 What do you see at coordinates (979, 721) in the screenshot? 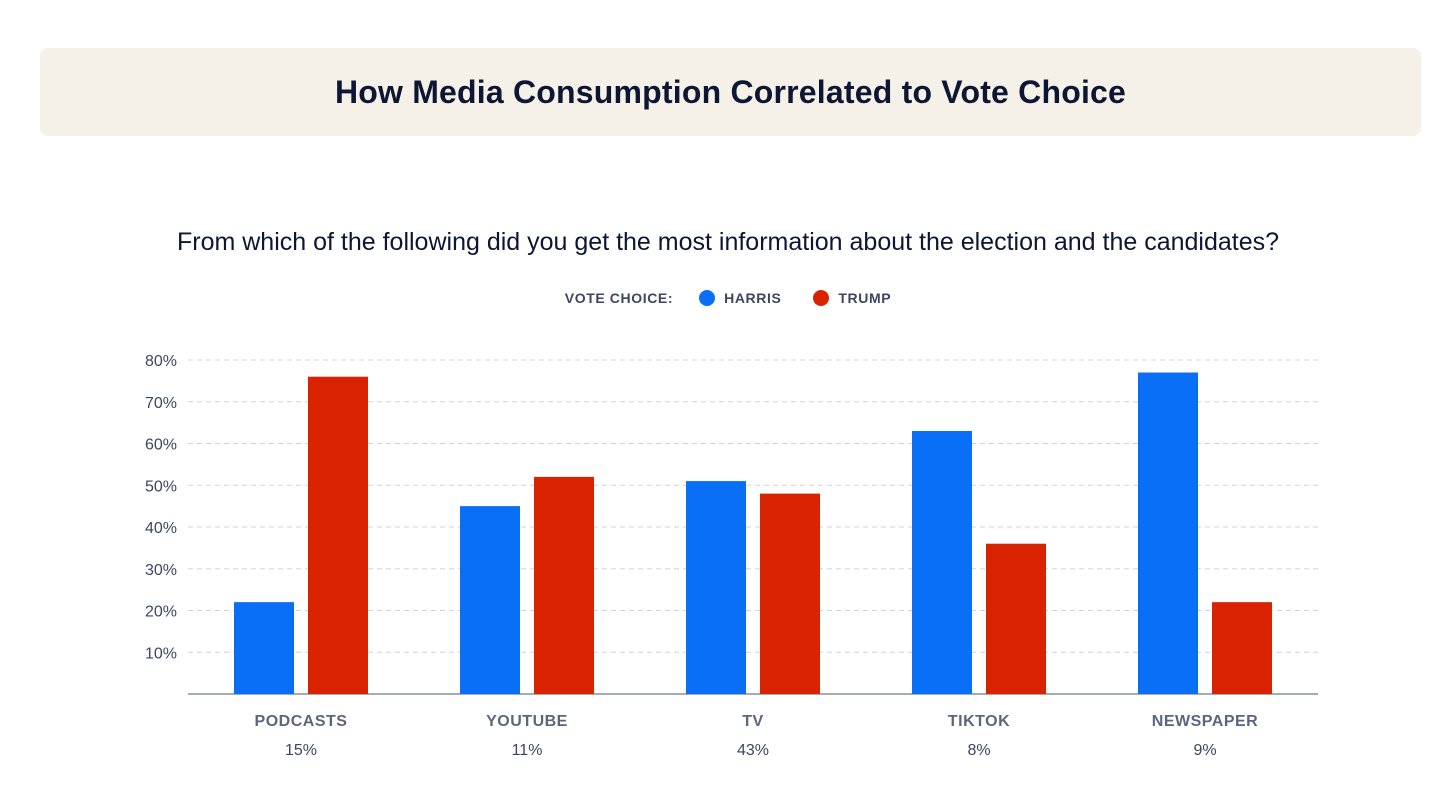
I see `category-label: TIKTOK` at bounding box center [979, 721].